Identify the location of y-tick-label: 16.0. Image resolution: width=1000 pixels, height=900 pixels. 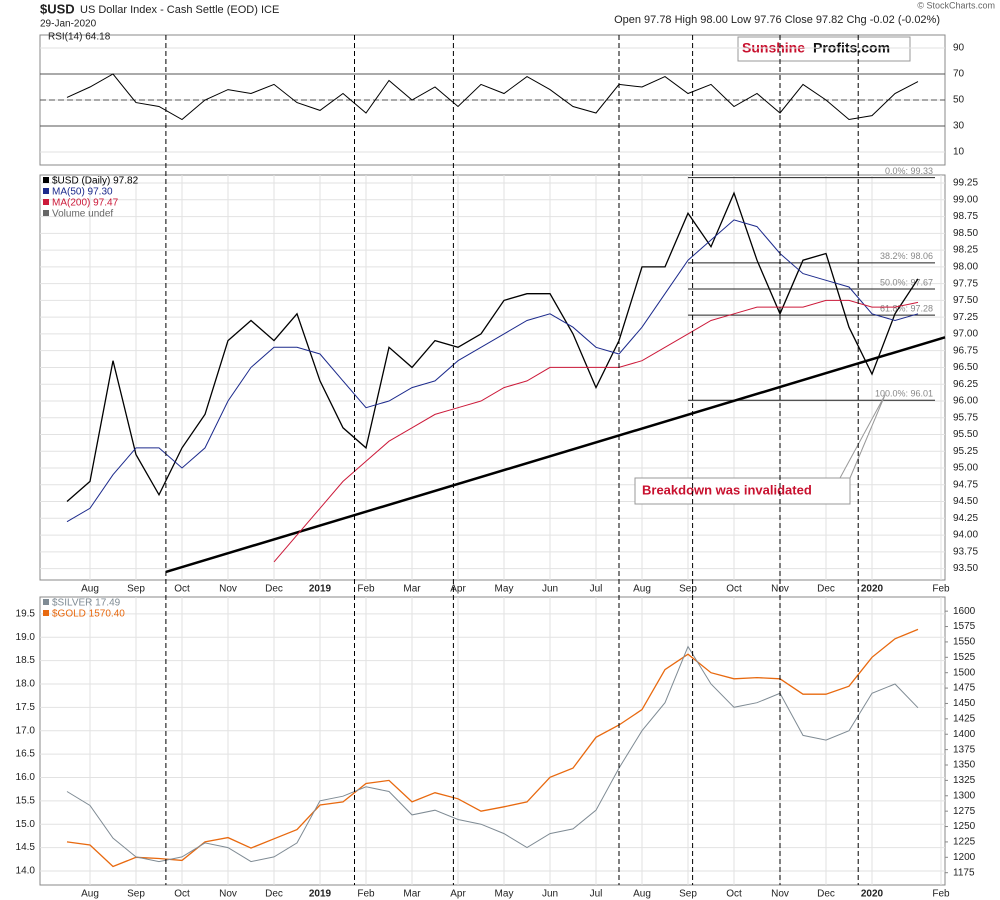
(26, 777).